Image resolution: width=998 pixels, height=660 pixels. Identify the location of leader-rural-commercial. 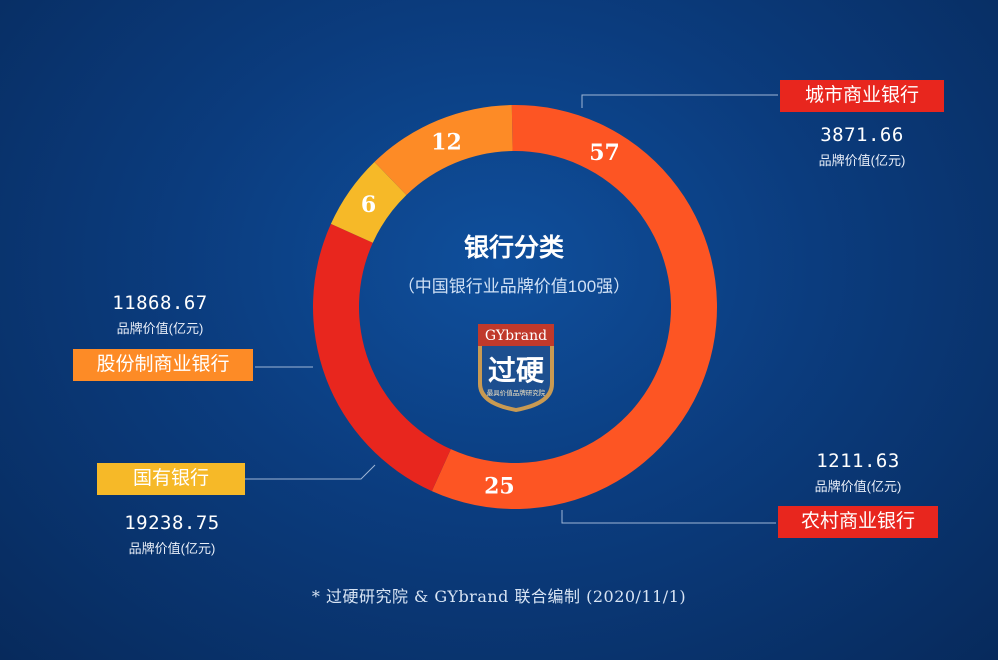
(668, 517).